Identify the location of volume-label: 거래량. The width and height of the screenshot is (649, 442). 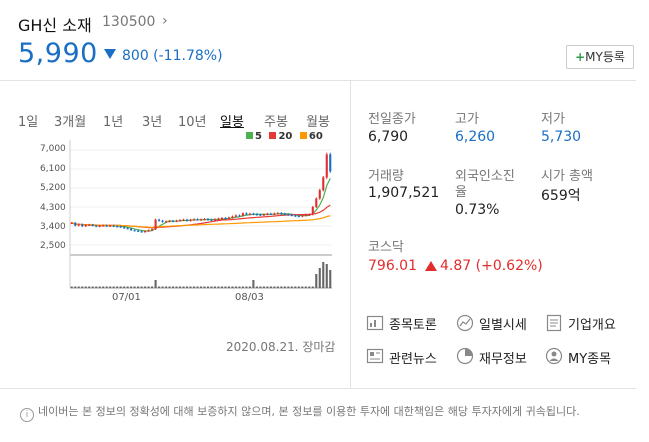
(386, 176).